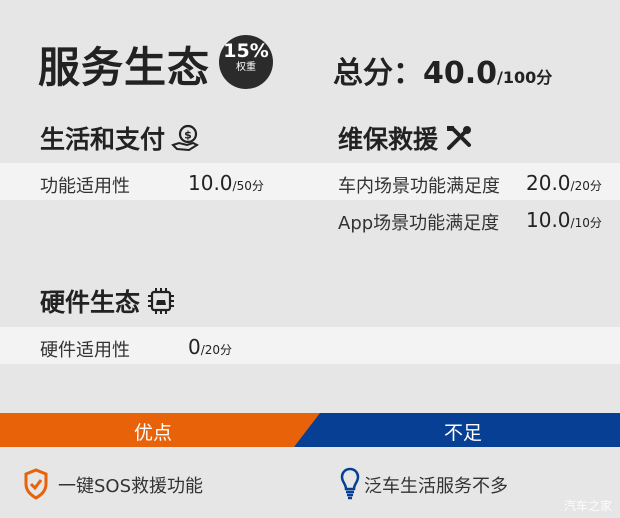  What do you see at coordinates (85, 350) in the screenshot?
I see `row-label: 硬件适用性` at bounding box center [85, 350].